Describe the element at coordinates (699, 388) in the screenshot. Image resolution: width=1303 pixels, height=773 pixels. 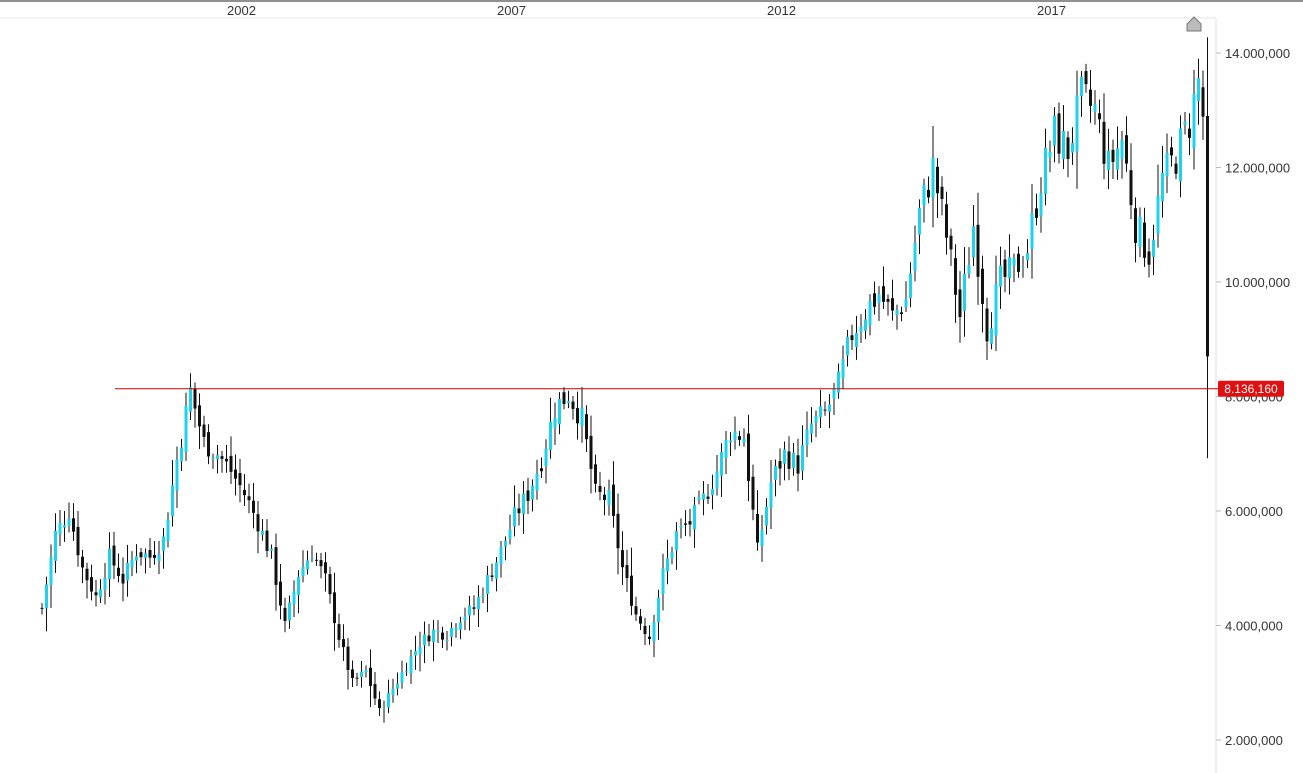
I see `reference-line-group: 8.136,160` at that location.